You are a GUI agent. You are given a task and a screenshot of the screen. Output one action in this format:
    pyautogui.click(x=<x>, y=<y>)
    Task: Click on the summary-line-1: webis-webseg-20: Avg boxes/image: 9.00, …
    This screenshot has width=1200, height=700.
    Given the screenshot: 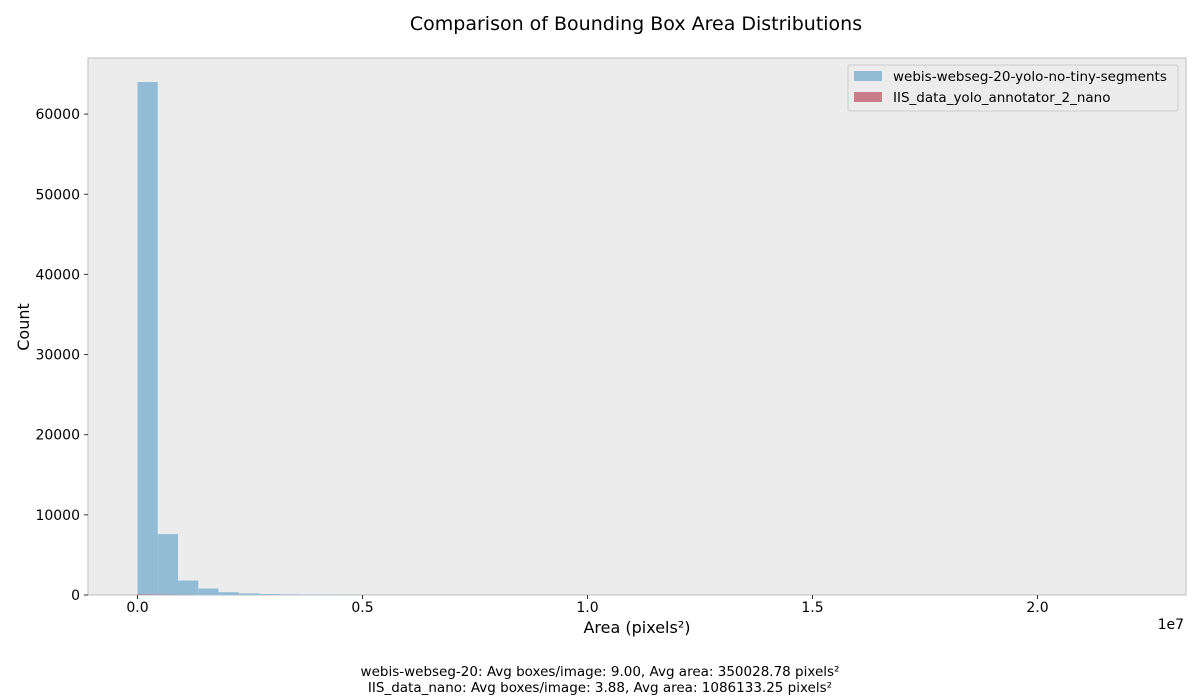 What is the action you would take?
    pyautogui.click(x=600, y=672)
    